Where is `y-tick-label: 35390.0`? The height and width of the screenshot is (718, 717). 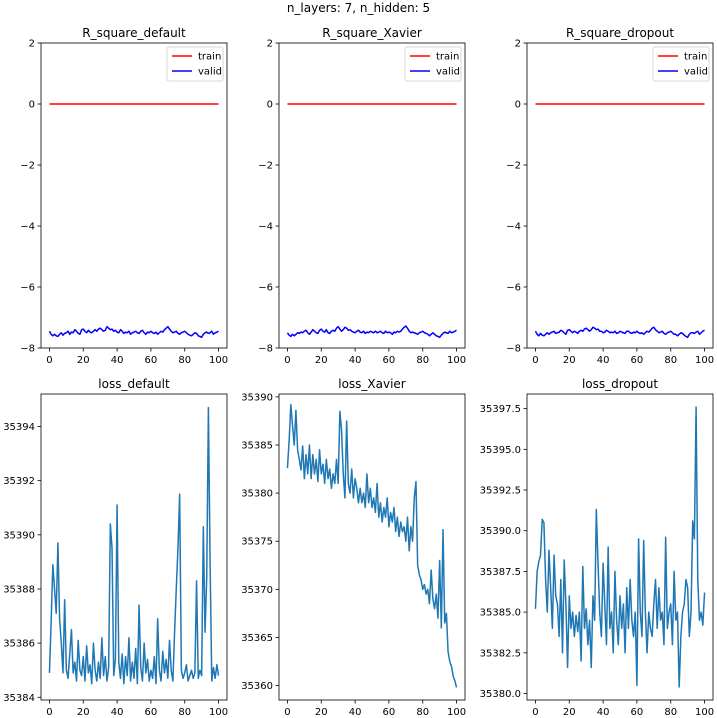 y-tick-label: 35390.0 is located at coordinates (500, 531).